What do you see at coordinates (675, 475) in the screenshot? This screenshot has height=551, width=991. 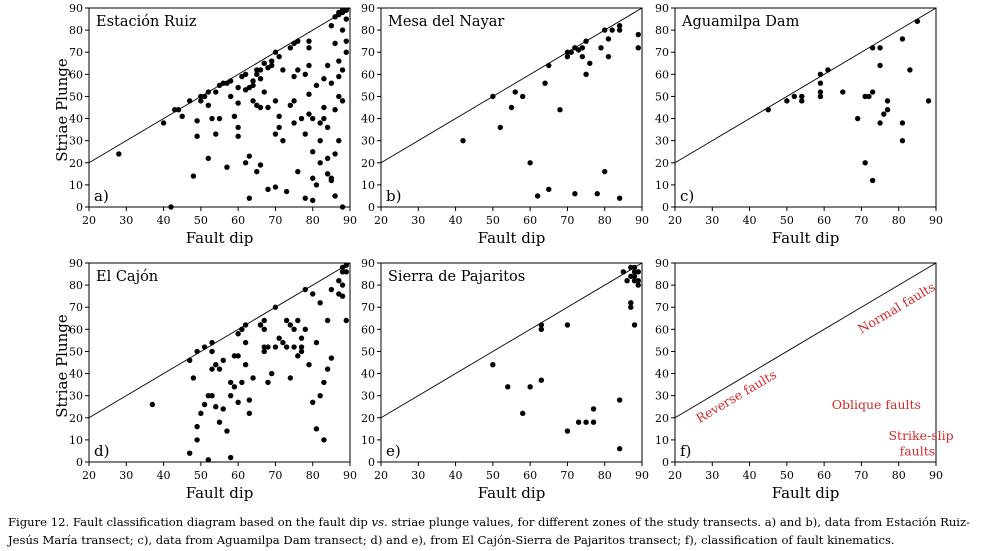 I see `x-tick-label: 20` at bounding box center [675, 475].